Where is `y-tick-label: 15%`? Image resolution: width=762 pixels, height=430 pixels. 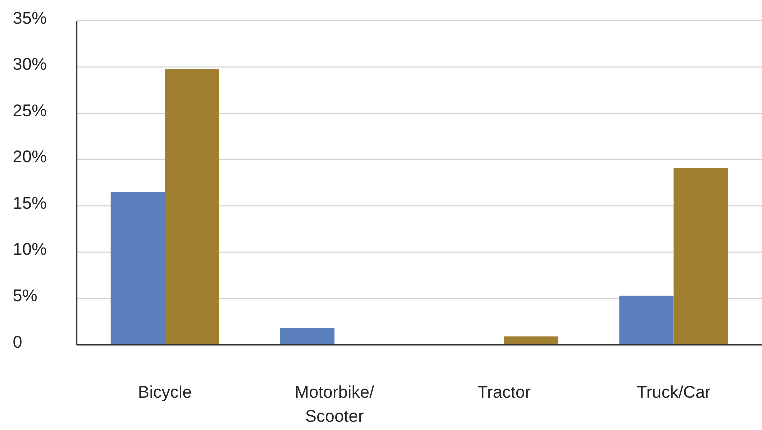
y-tick-label: 15% is located at coordinates (30, 203).